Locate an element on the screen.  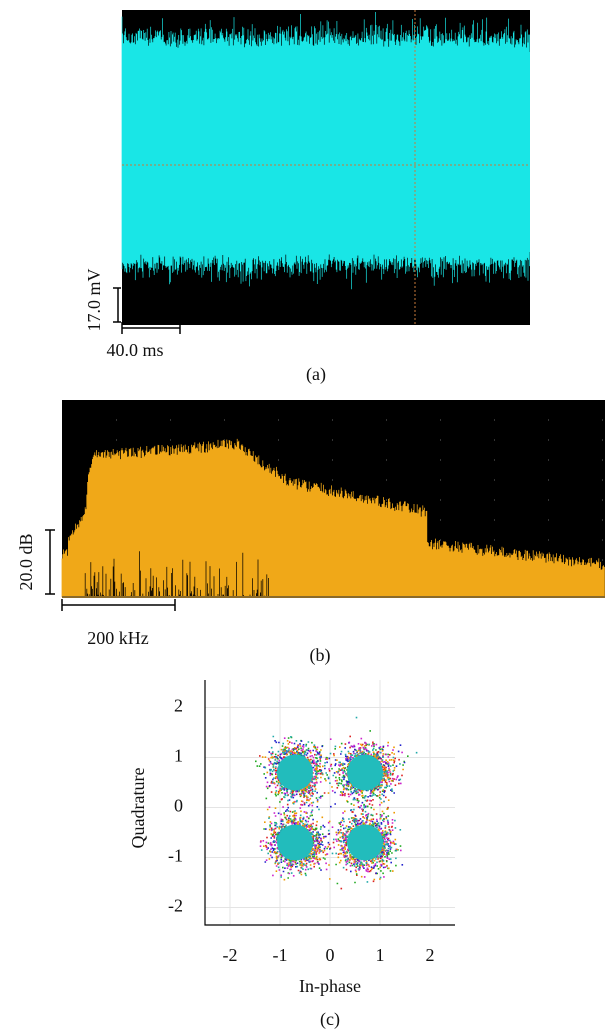
y-tick-label: 2 is located at coordinates (178, 706).